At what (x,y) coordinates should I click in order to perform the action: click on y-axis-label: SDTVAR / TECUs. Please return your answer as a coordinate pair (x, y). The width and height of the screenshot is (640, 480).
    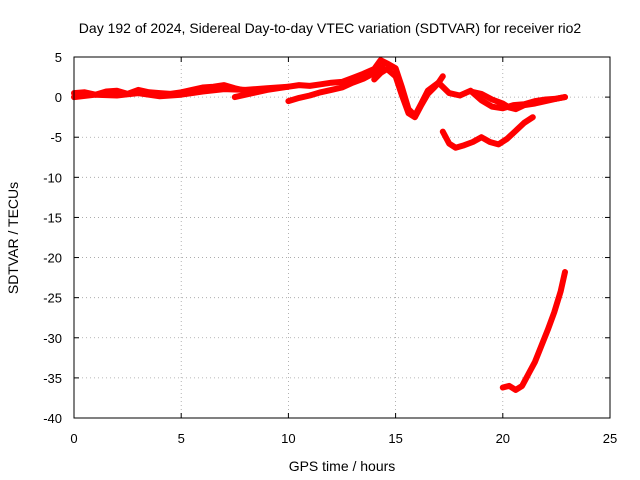
    Looking at the image, I should click on (13, 238).